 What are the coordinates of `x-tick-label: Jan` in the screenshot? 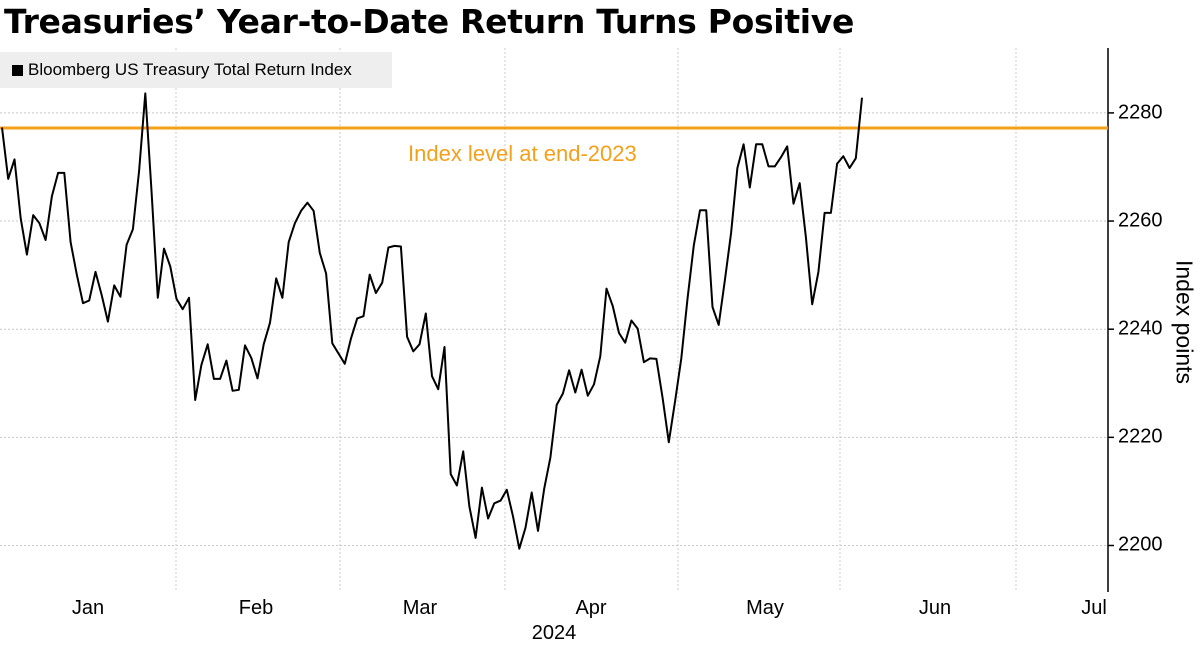 It's located at (88, 608).